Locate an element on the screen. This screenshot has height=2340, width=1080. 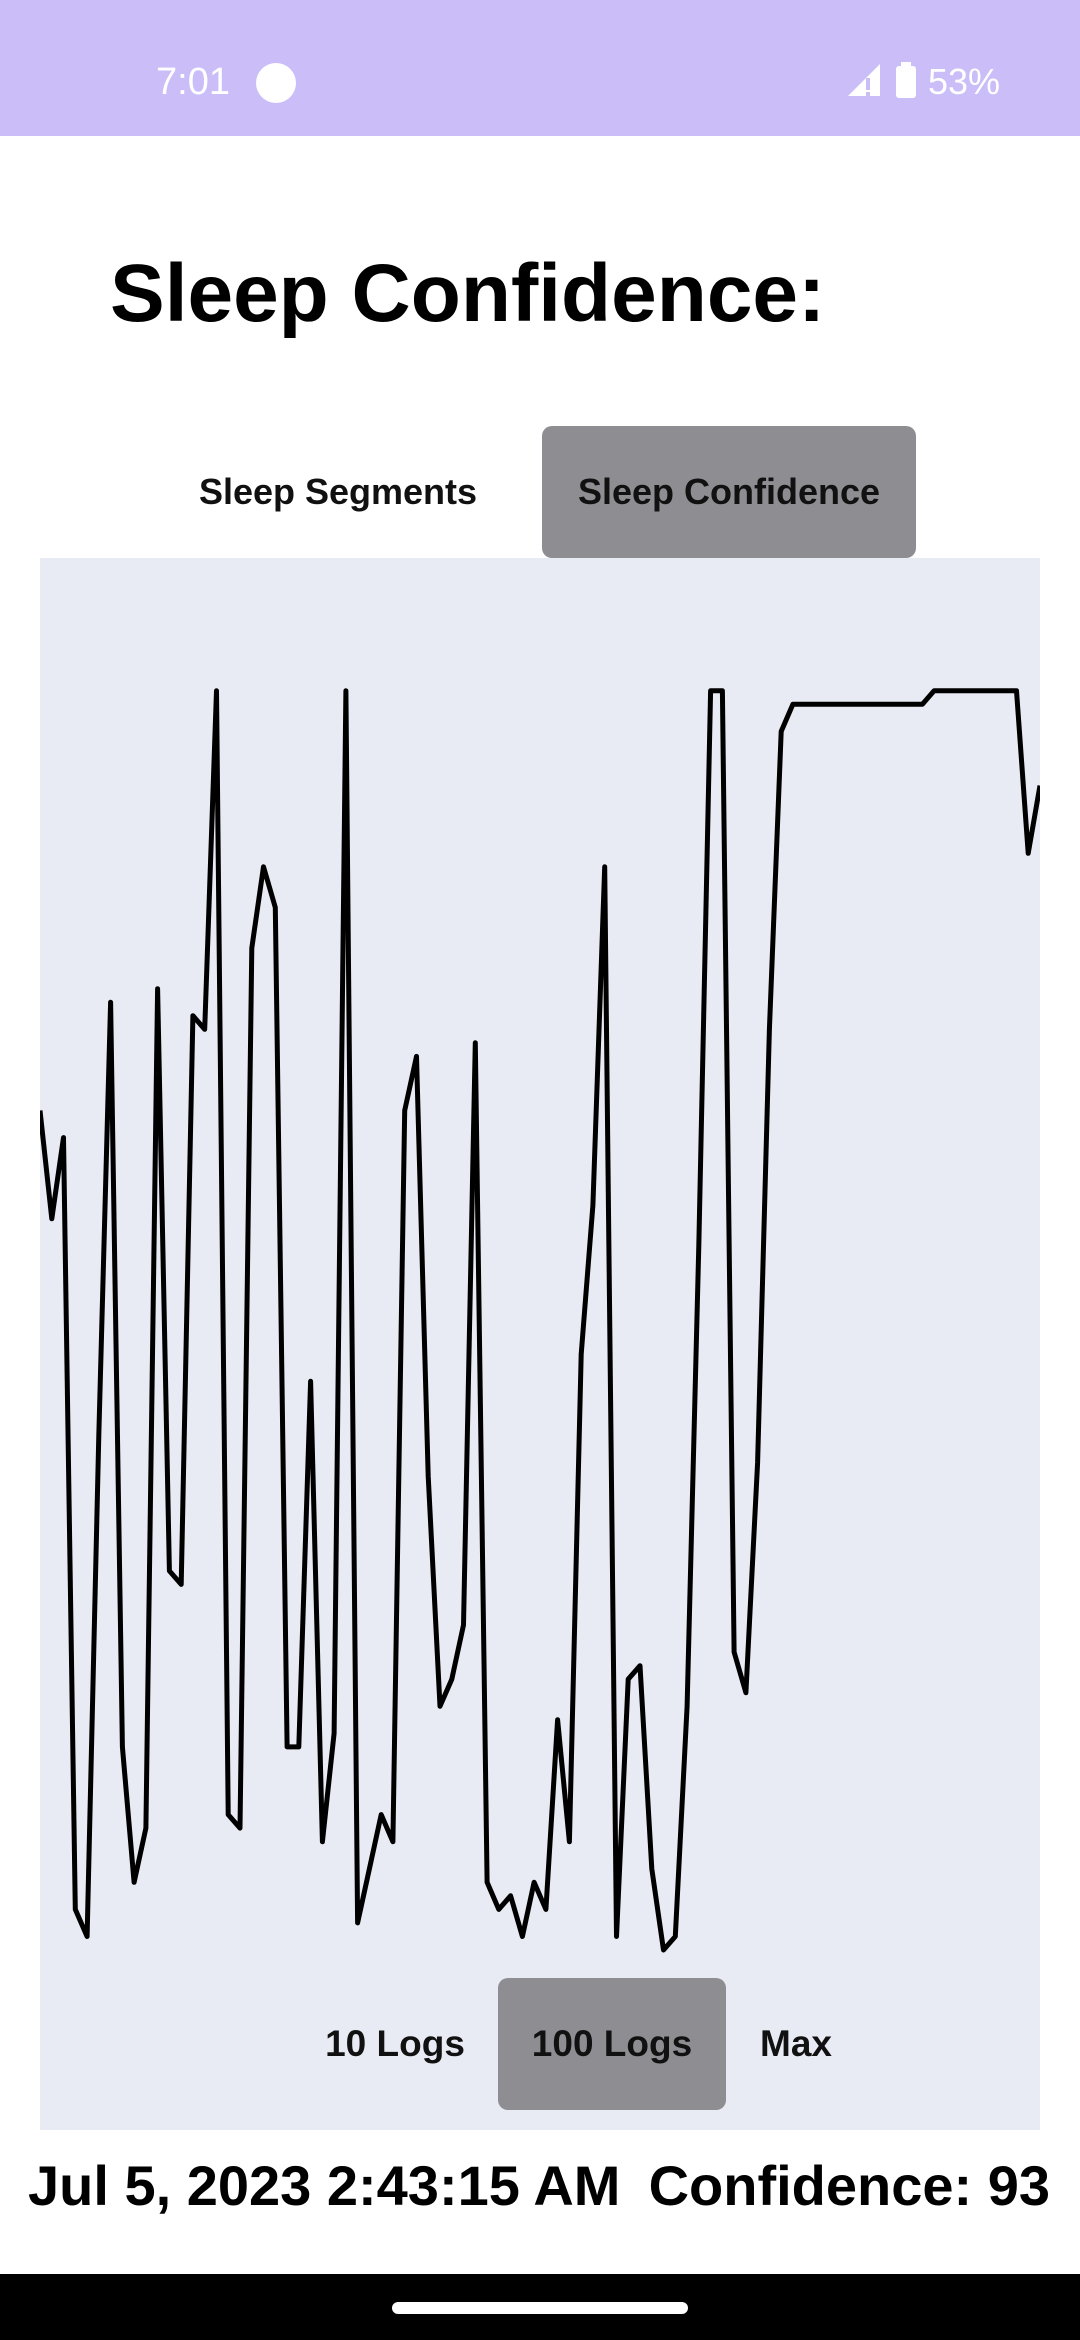
page-title: Sleep Confidence: is located at coordinates (468, 293).